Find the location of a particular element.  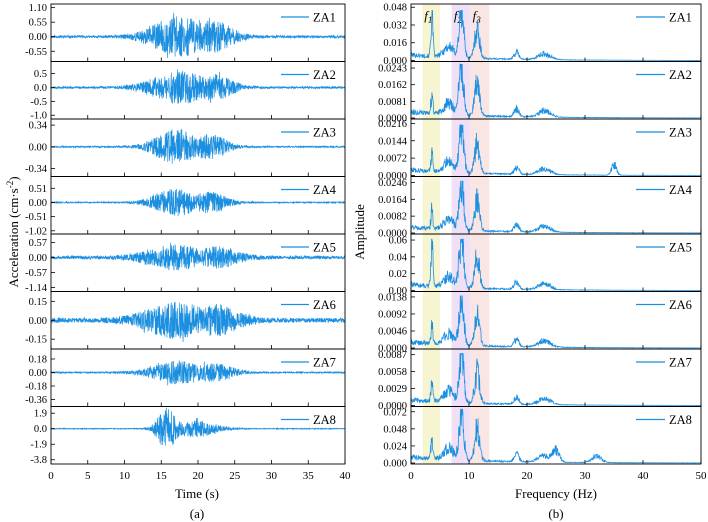

y-tick-label: 0.55 is located at coordinates (38, 23).